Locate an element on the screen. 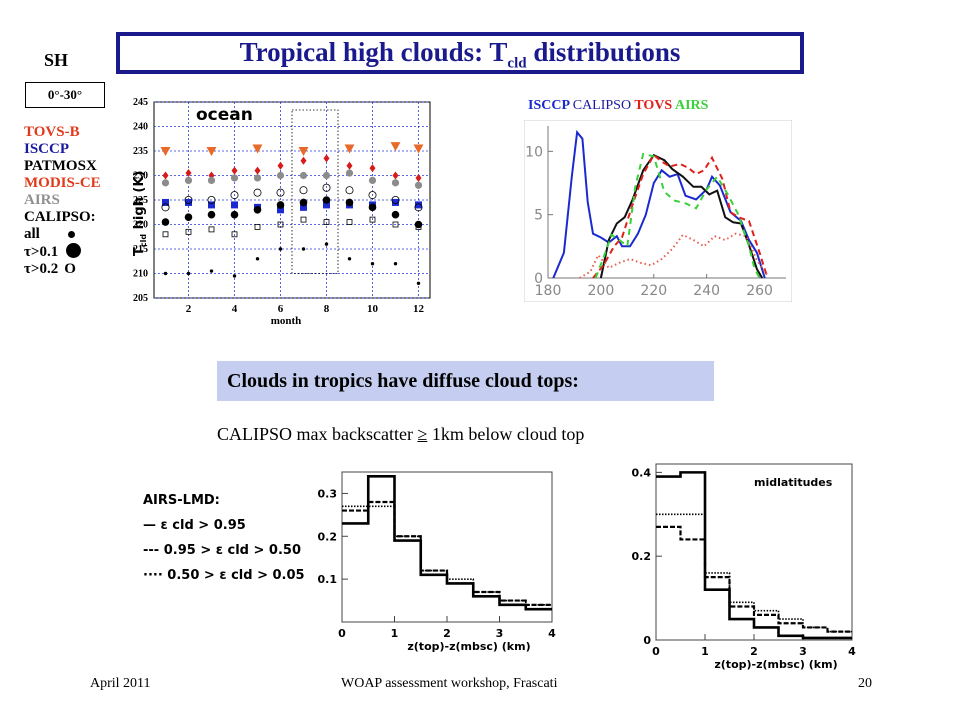 This screenshot has height=720, width=960. legend-calipso-all: all is located at coordinates (62, 234).